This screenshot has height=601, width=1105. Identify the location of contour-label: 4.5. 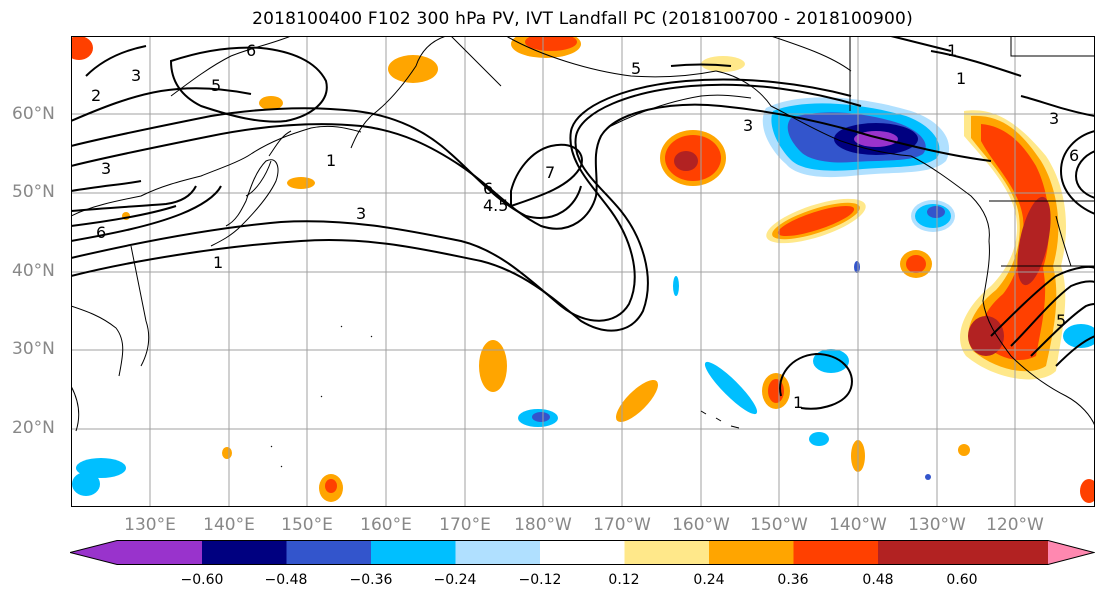
(495, 205).